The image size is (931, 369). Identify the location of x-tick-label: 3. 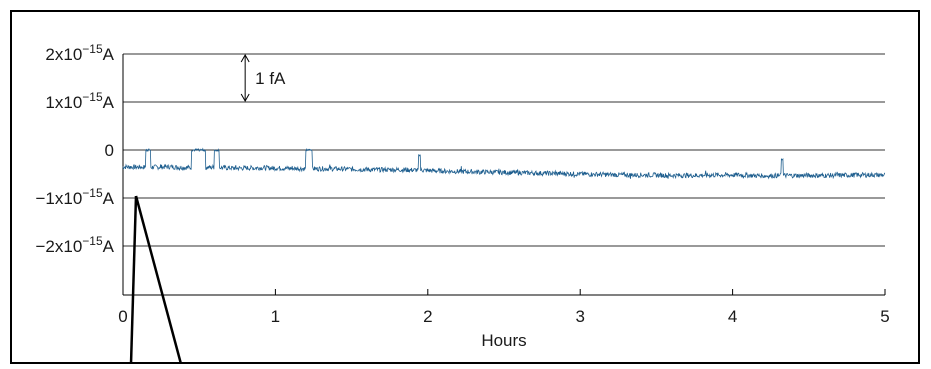
(579, 316).